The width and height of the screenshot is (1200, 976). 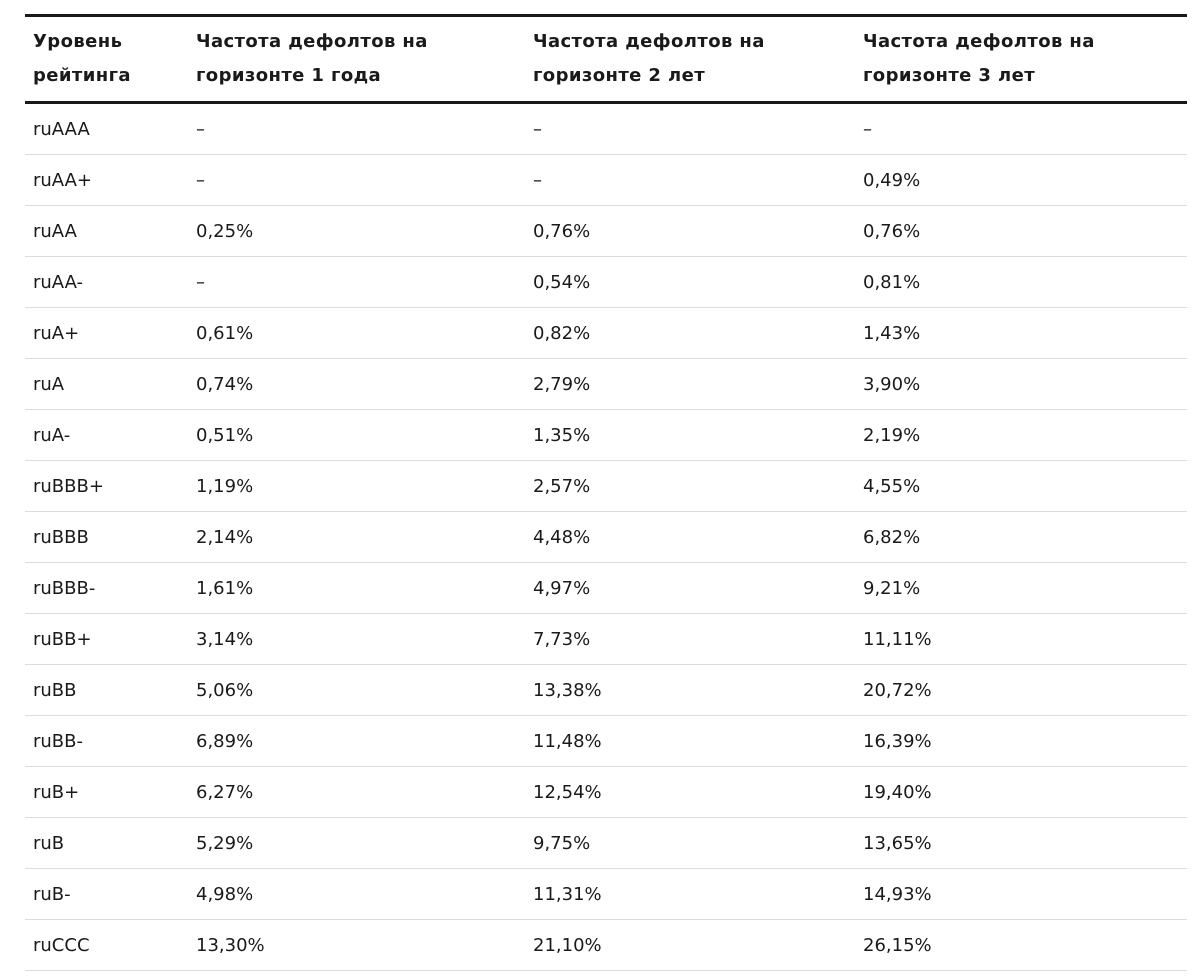 I want to click on rating-cell: ruBB, so click(x=106, y=690).